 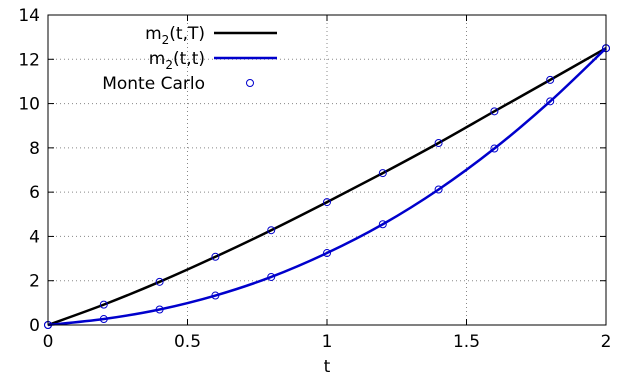 What do you see at coordinates (34, 326) in the screenshot?
I see `y-tick-label: 0` at bounding box center [34, 326].